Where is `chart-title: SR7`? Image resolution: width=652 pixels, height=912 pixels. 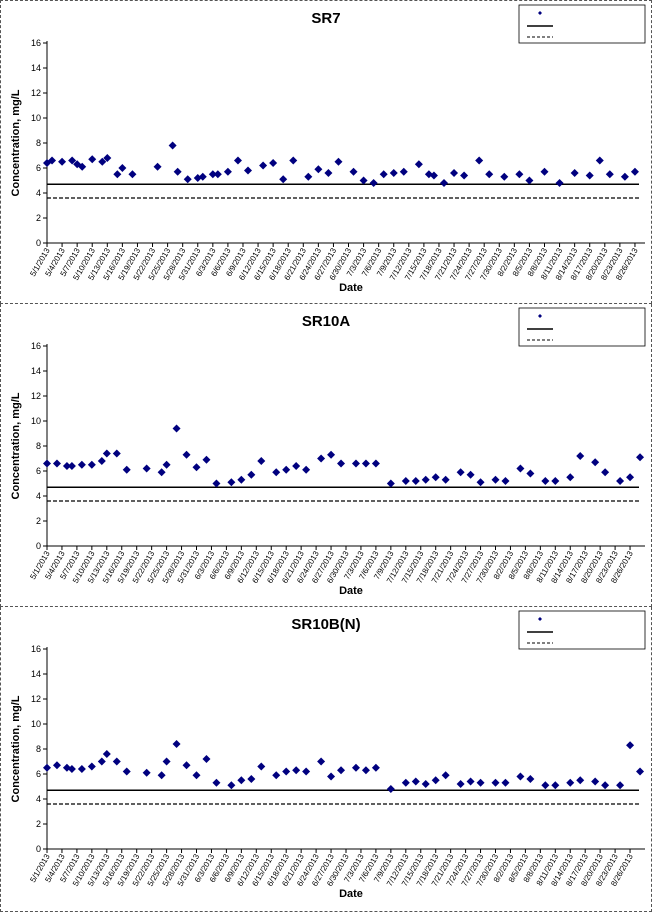 chart-title: SR7 is located at coordinates (325, 18).